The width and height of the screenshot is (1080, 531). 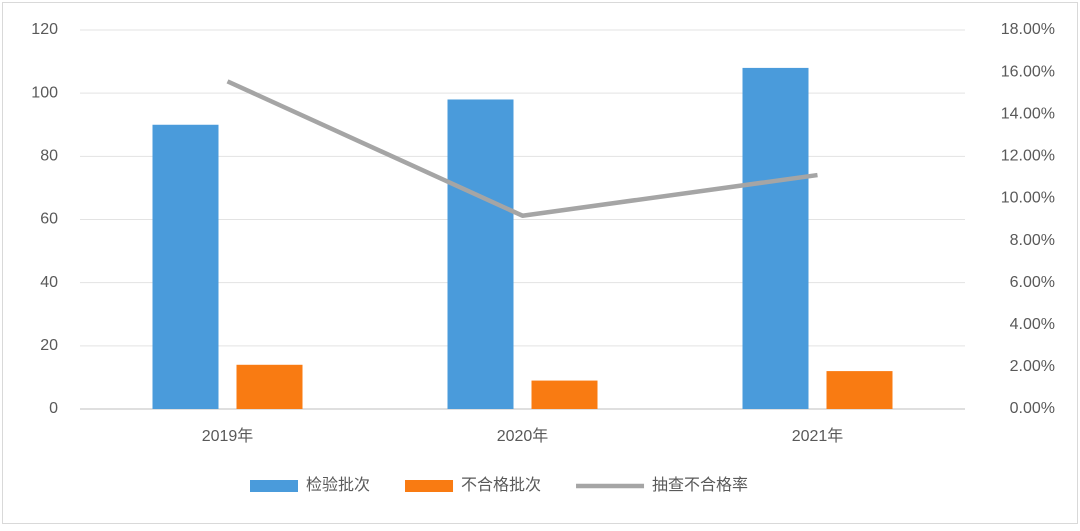 What do you see at coordinates (522, 148) in the screenshot?
I see `line` at bounding box center [522, 148].